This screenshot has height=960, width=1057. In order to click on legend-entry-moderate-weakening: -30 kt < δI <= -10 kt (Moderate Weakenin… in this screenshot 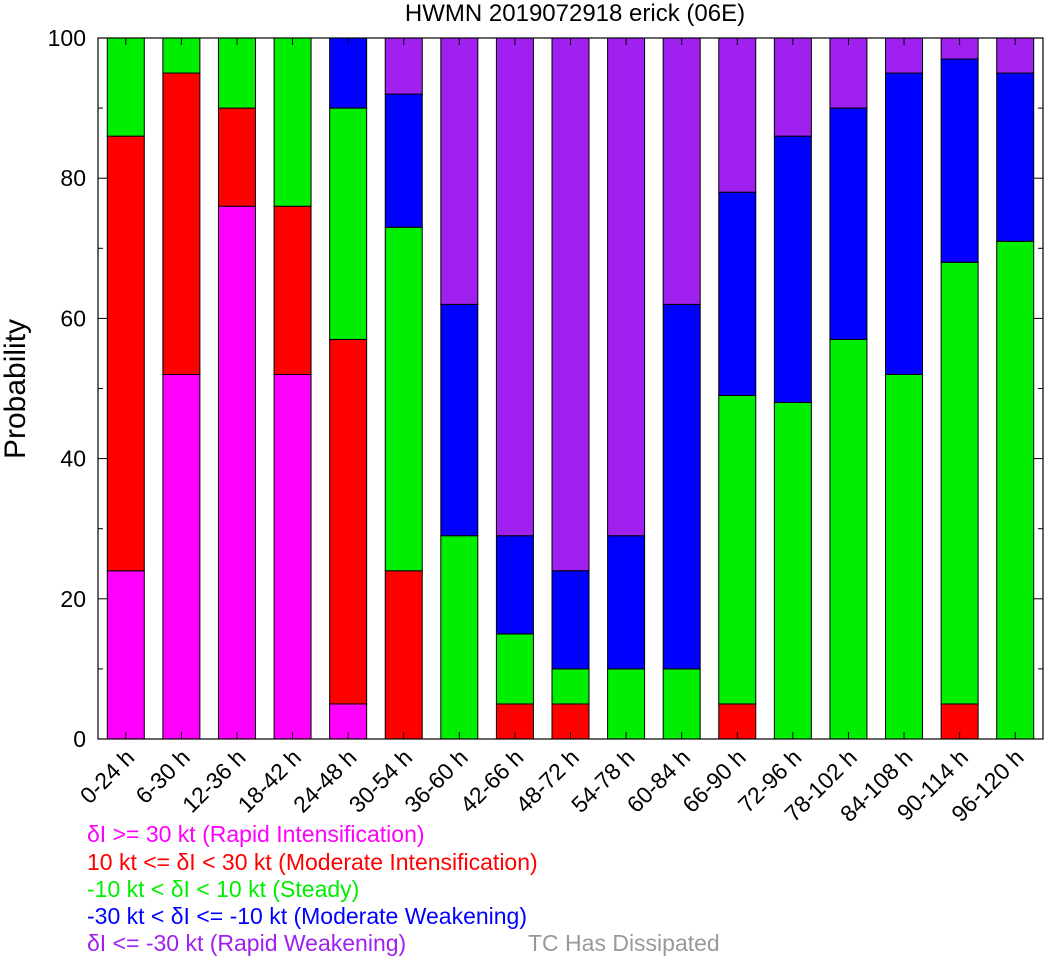, I will do `click(307, 916)`.